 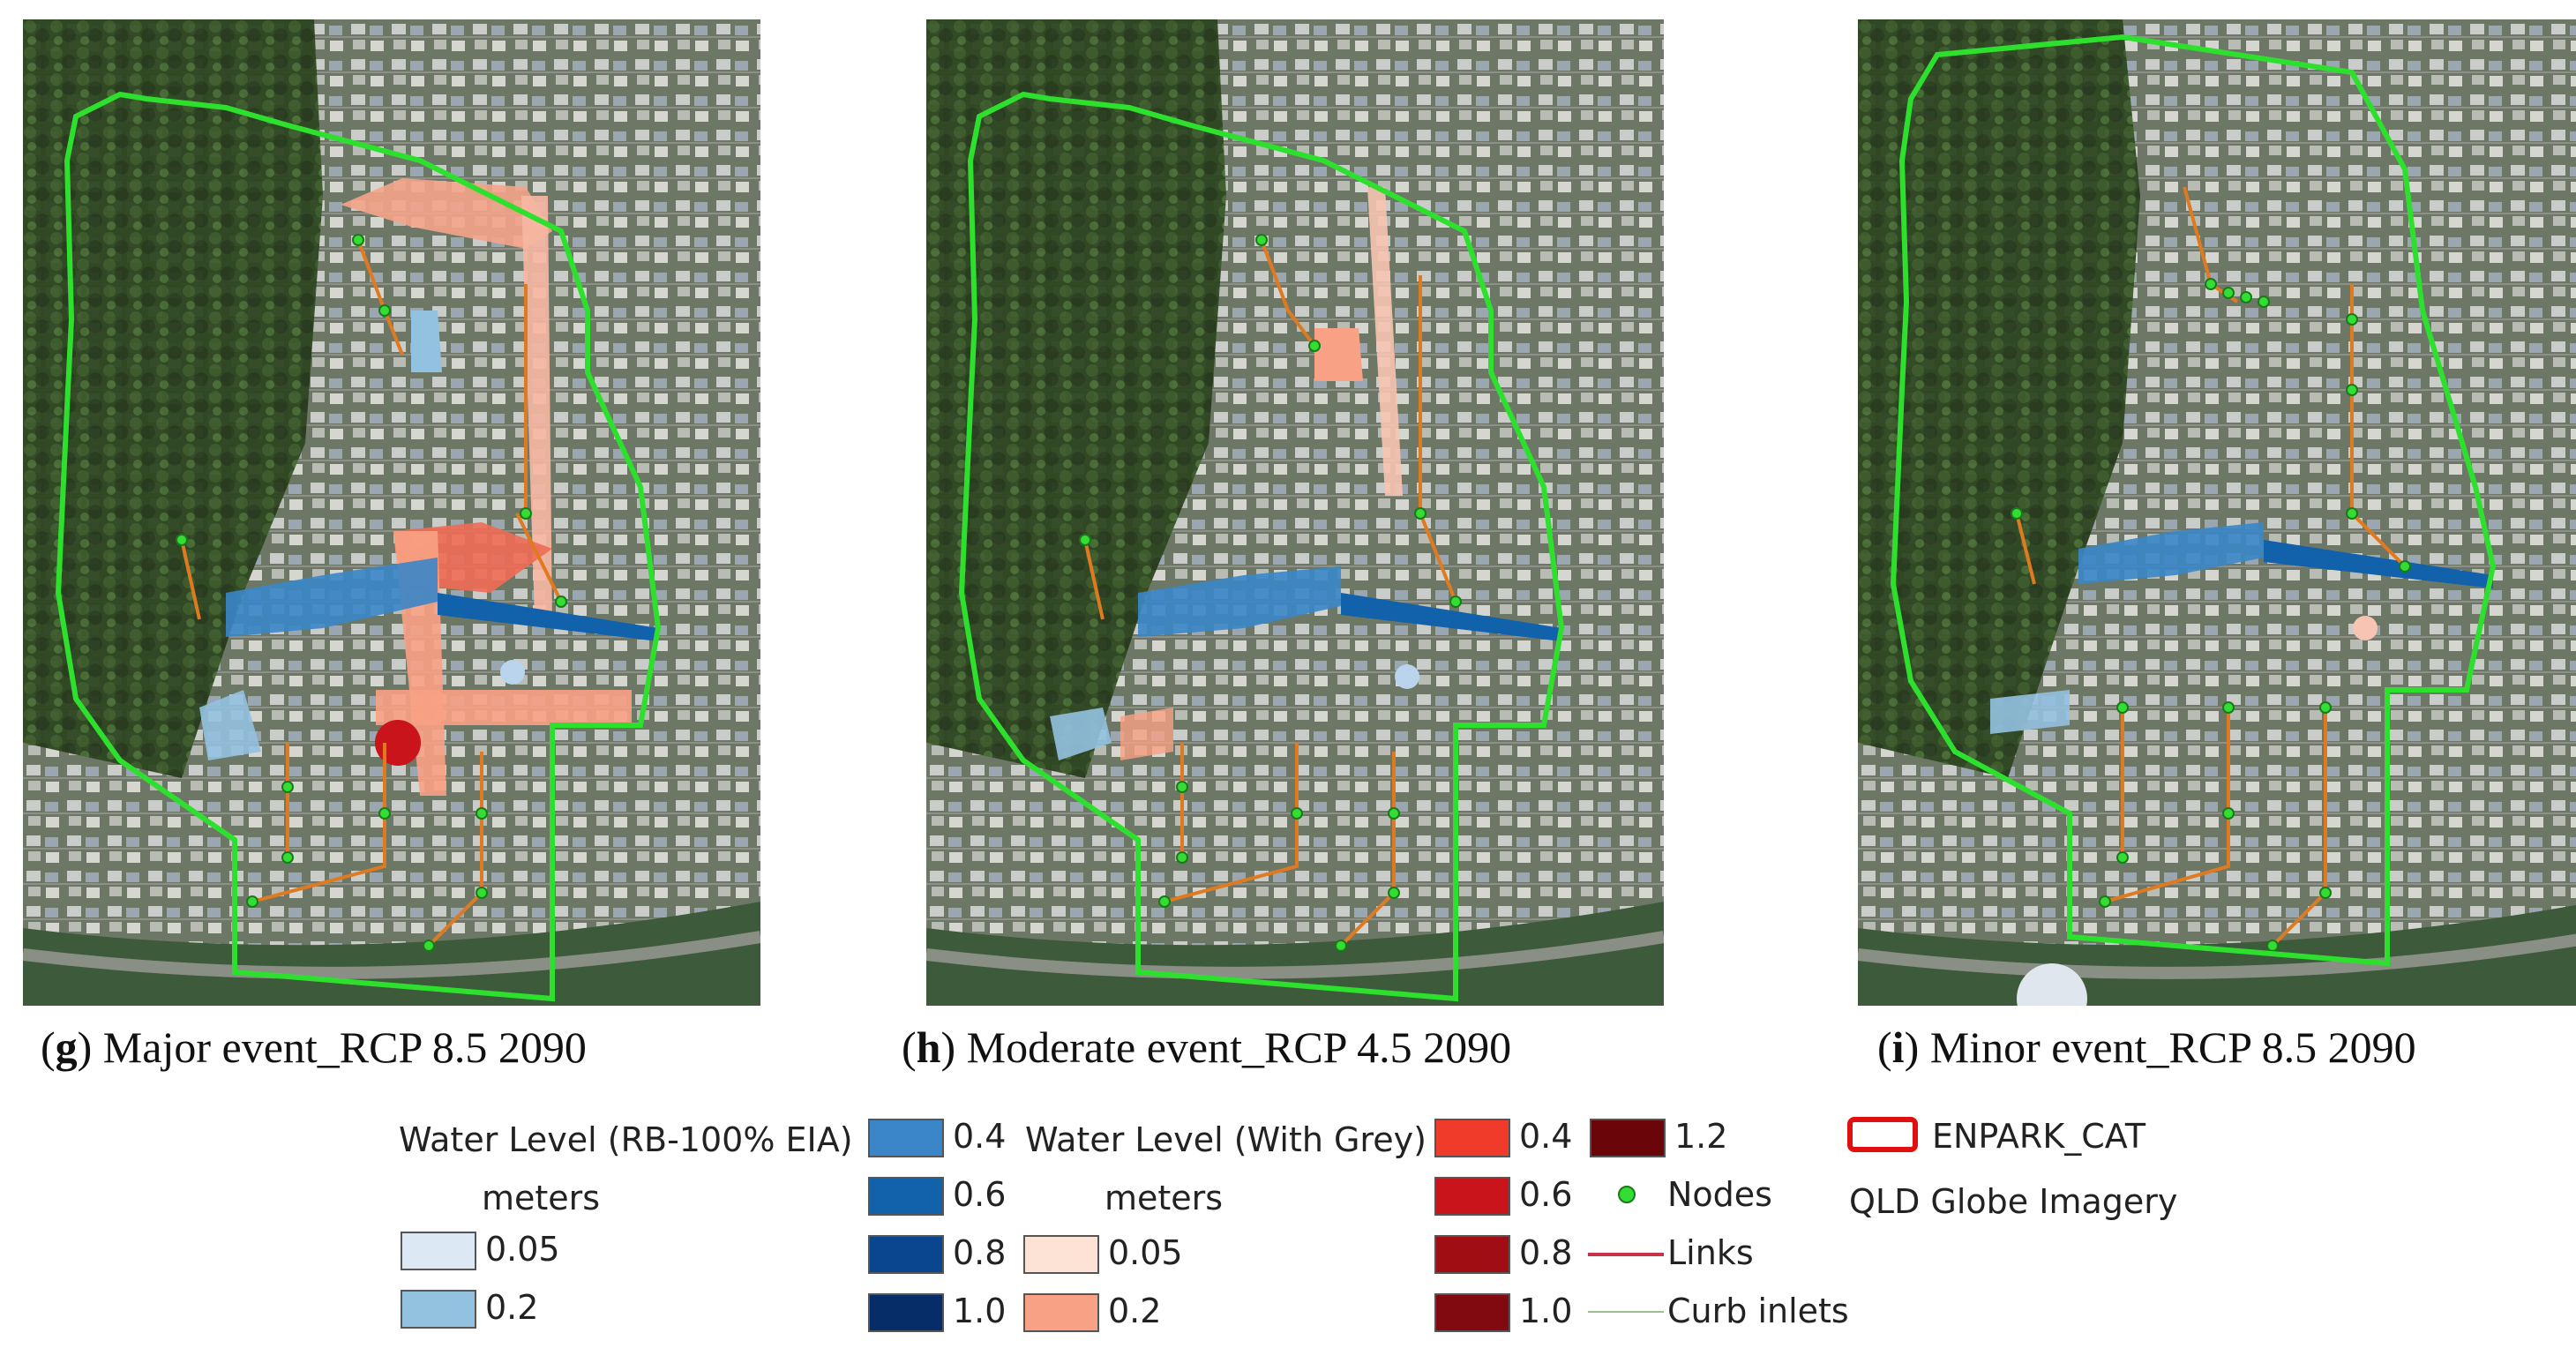 I want to click on legend-swatch-blue-0.05, so click(x=439, y=1251).